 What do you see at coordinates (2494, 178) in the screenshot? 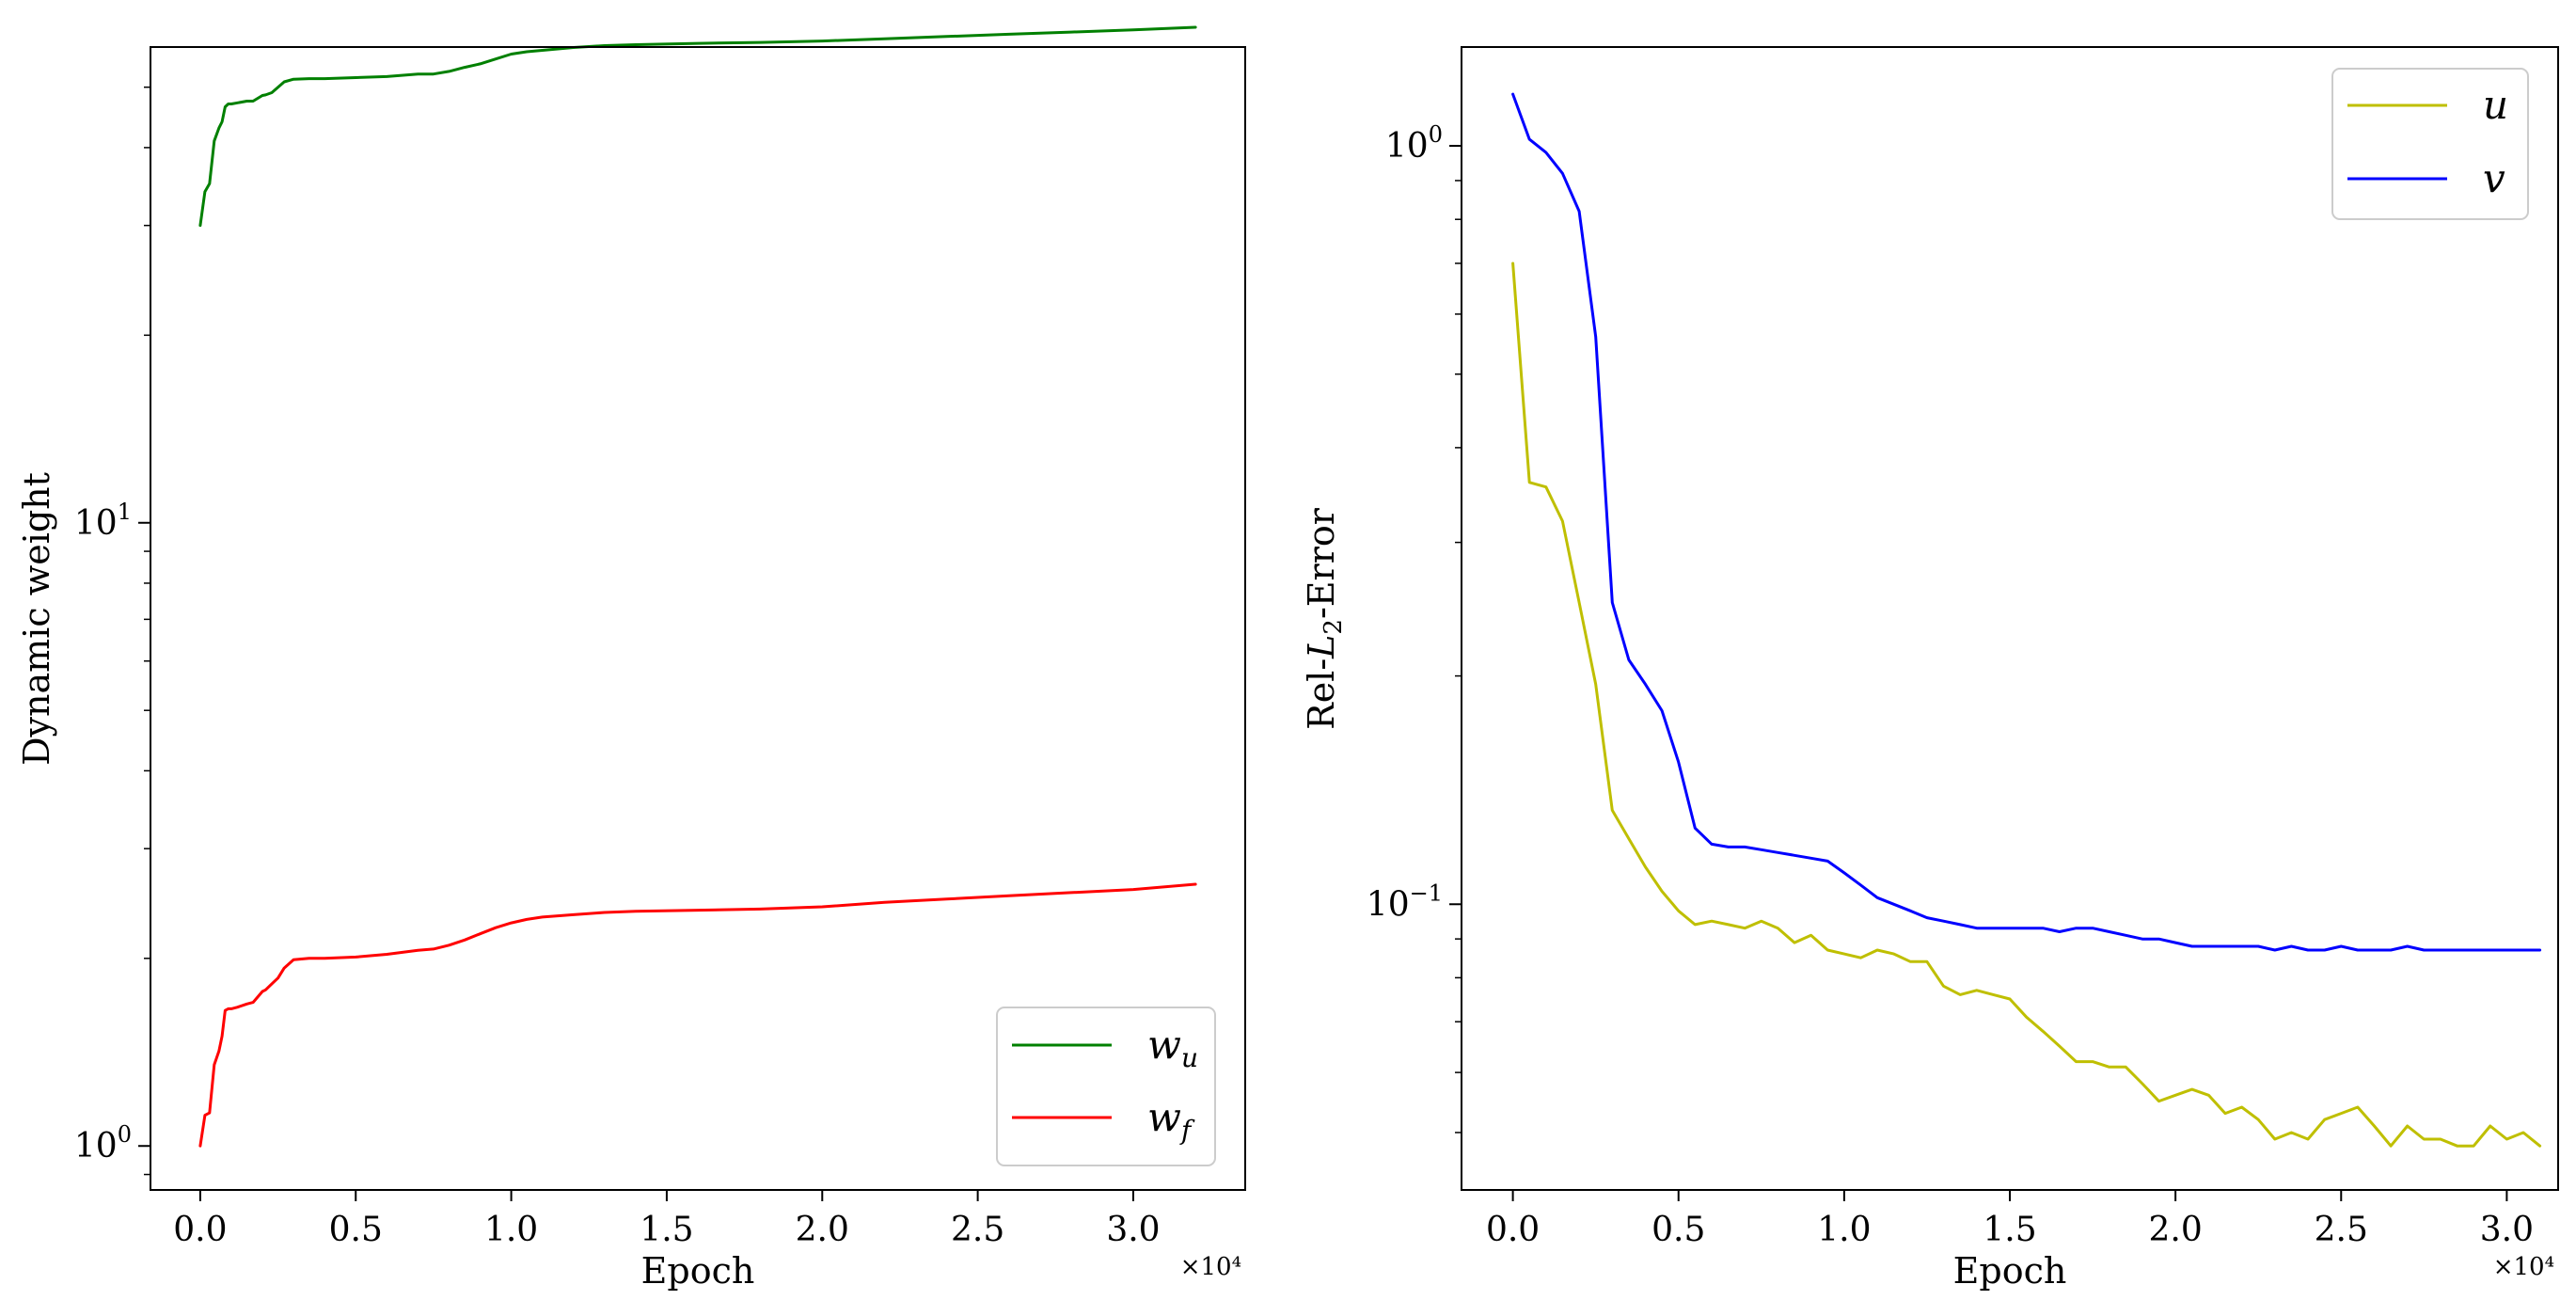
I see `legend-label-v: v` at bounding box center [2494, 178].